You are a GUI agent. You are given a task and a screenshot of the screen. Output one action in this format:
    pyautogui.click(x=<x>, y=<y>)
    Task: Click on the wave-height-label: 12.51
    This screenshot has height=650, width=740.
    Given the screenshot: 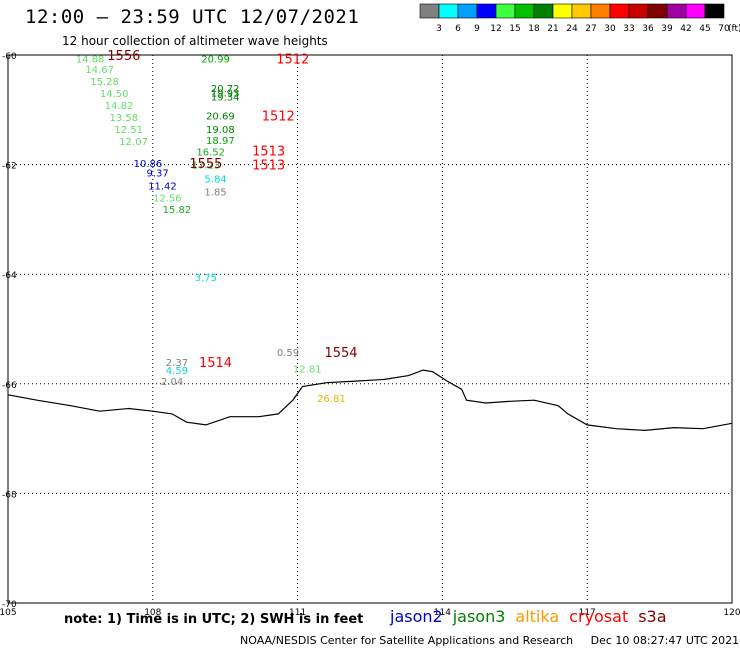 What is the action you would take?
    pyautogui.click(x=128, y=130)
    